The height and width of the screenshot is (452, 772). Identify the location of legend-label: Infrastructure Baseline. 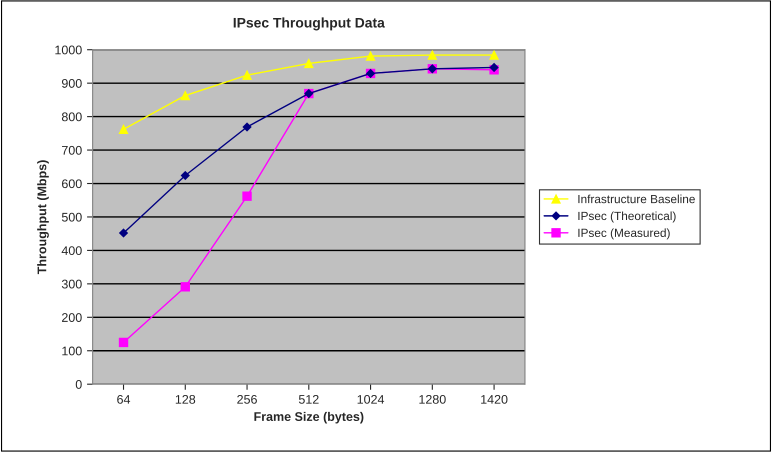
(636, 199).